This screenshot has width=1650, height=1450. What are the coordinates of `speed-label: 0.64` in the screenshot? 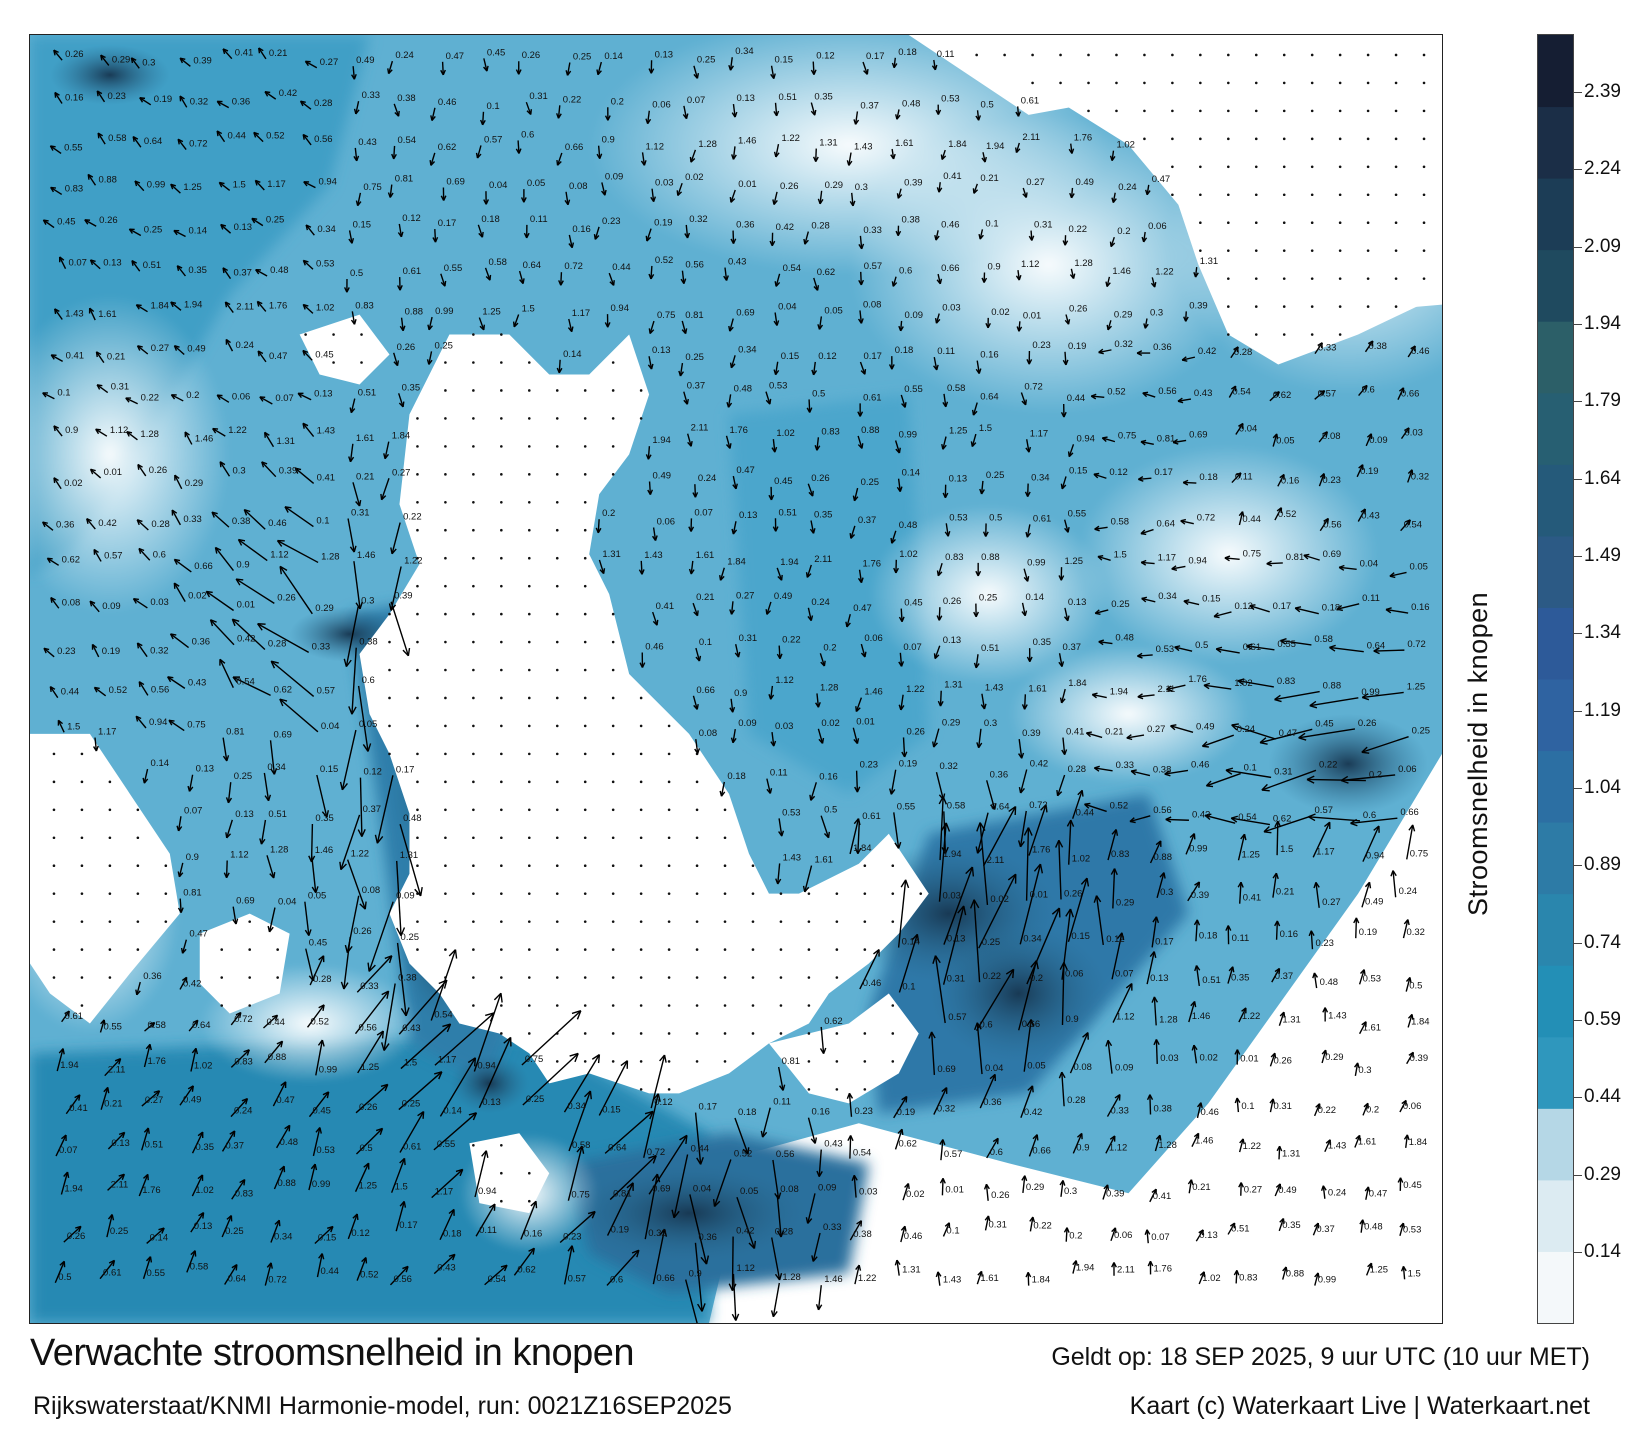 It's located at (532, 265).